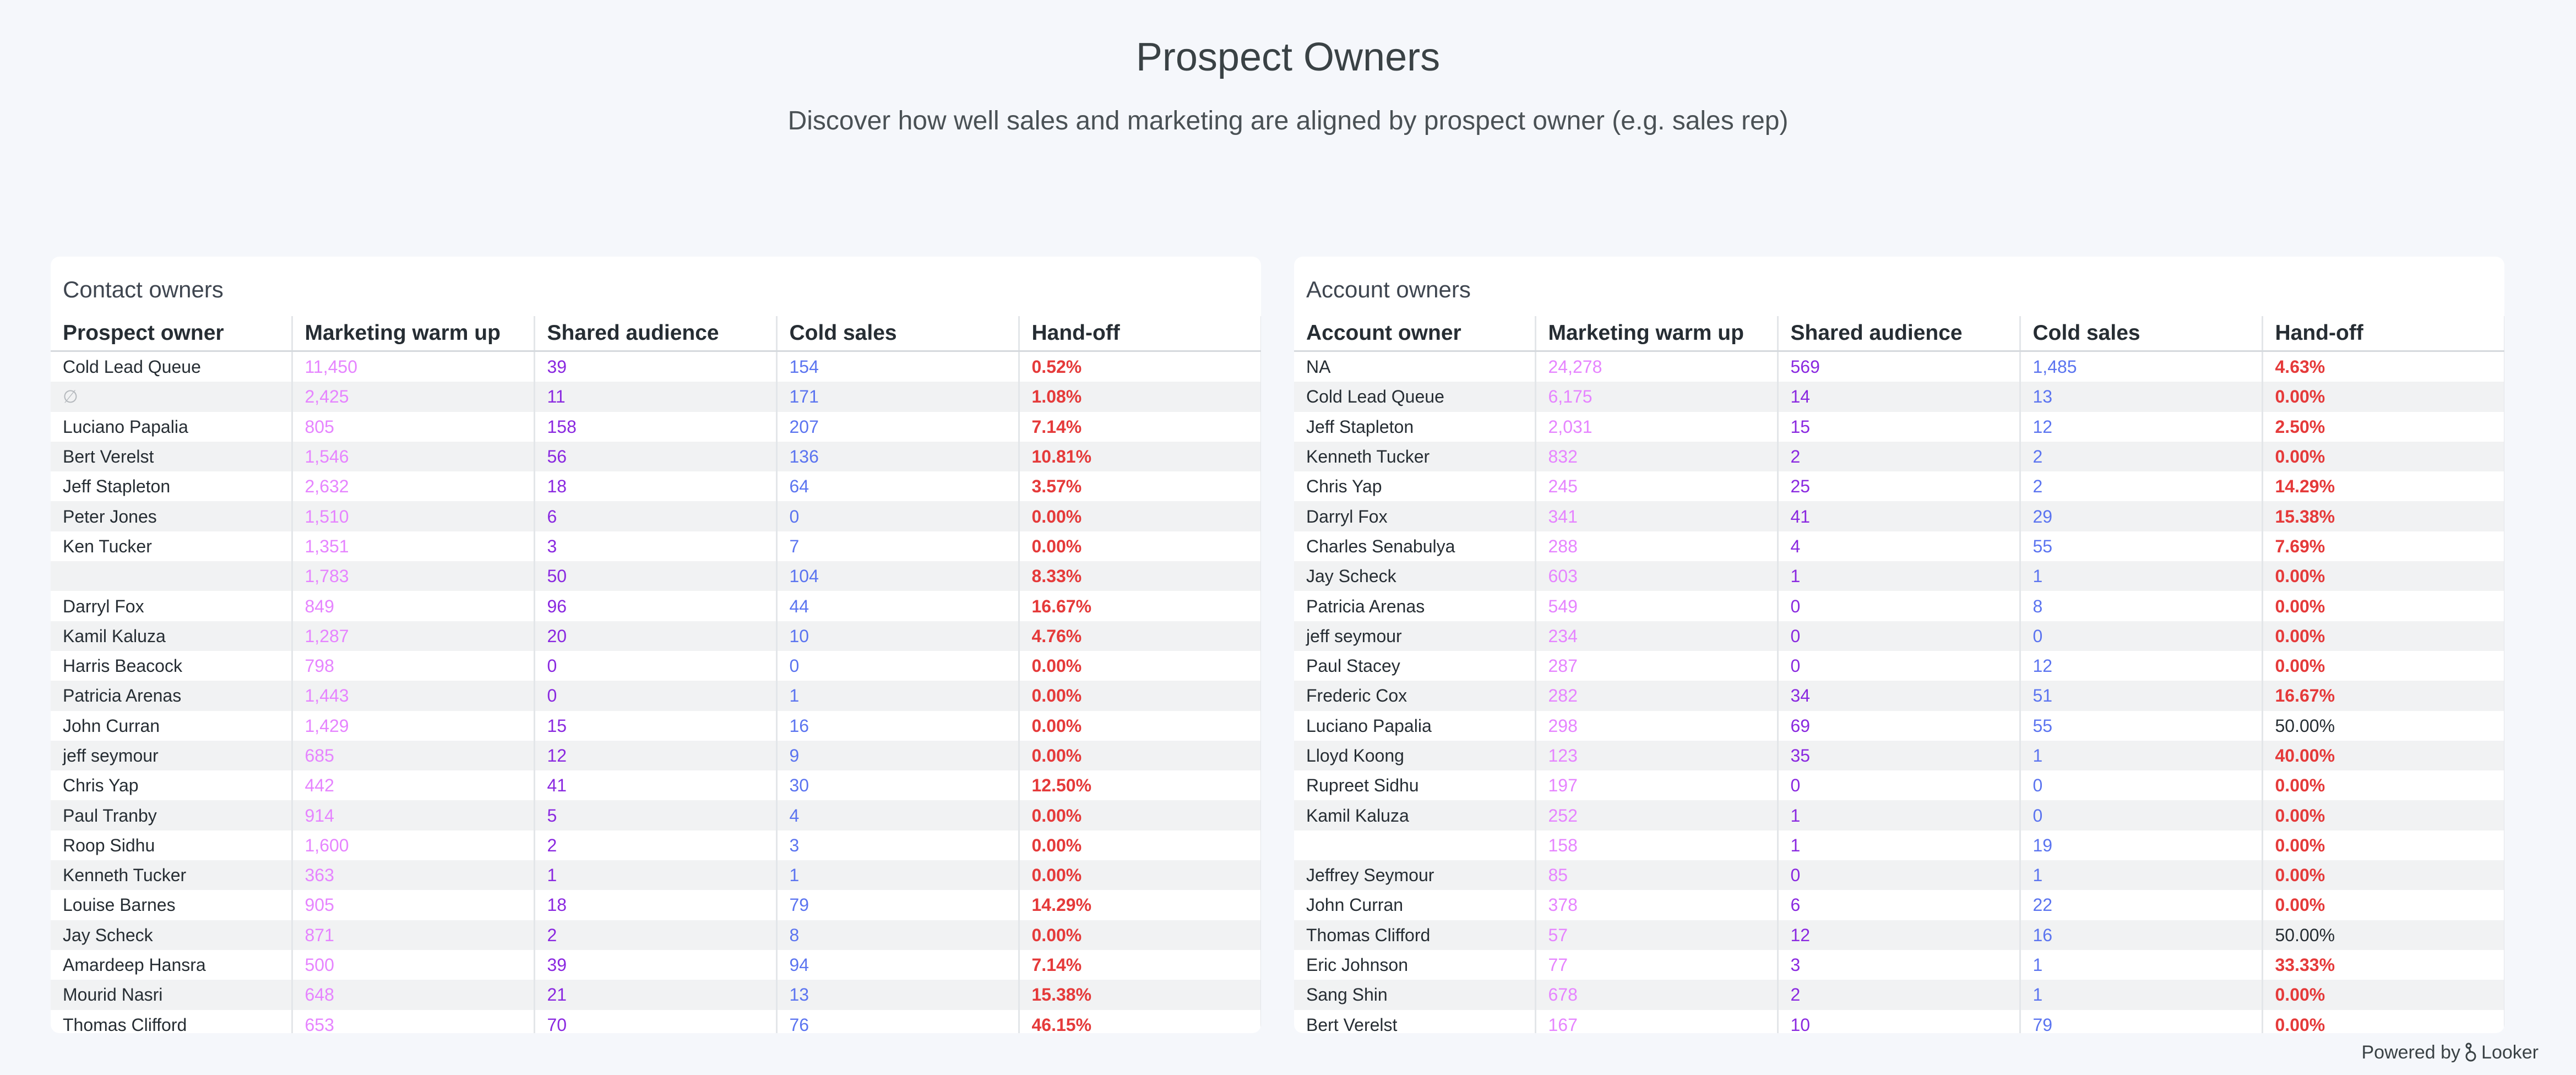 Image resolution: width=2576 pixels, height=1075 pixels. Describe the element at coordinates (1140, 486) in the screenshot. I see `hand-off-cell: 3.57%` at that location.